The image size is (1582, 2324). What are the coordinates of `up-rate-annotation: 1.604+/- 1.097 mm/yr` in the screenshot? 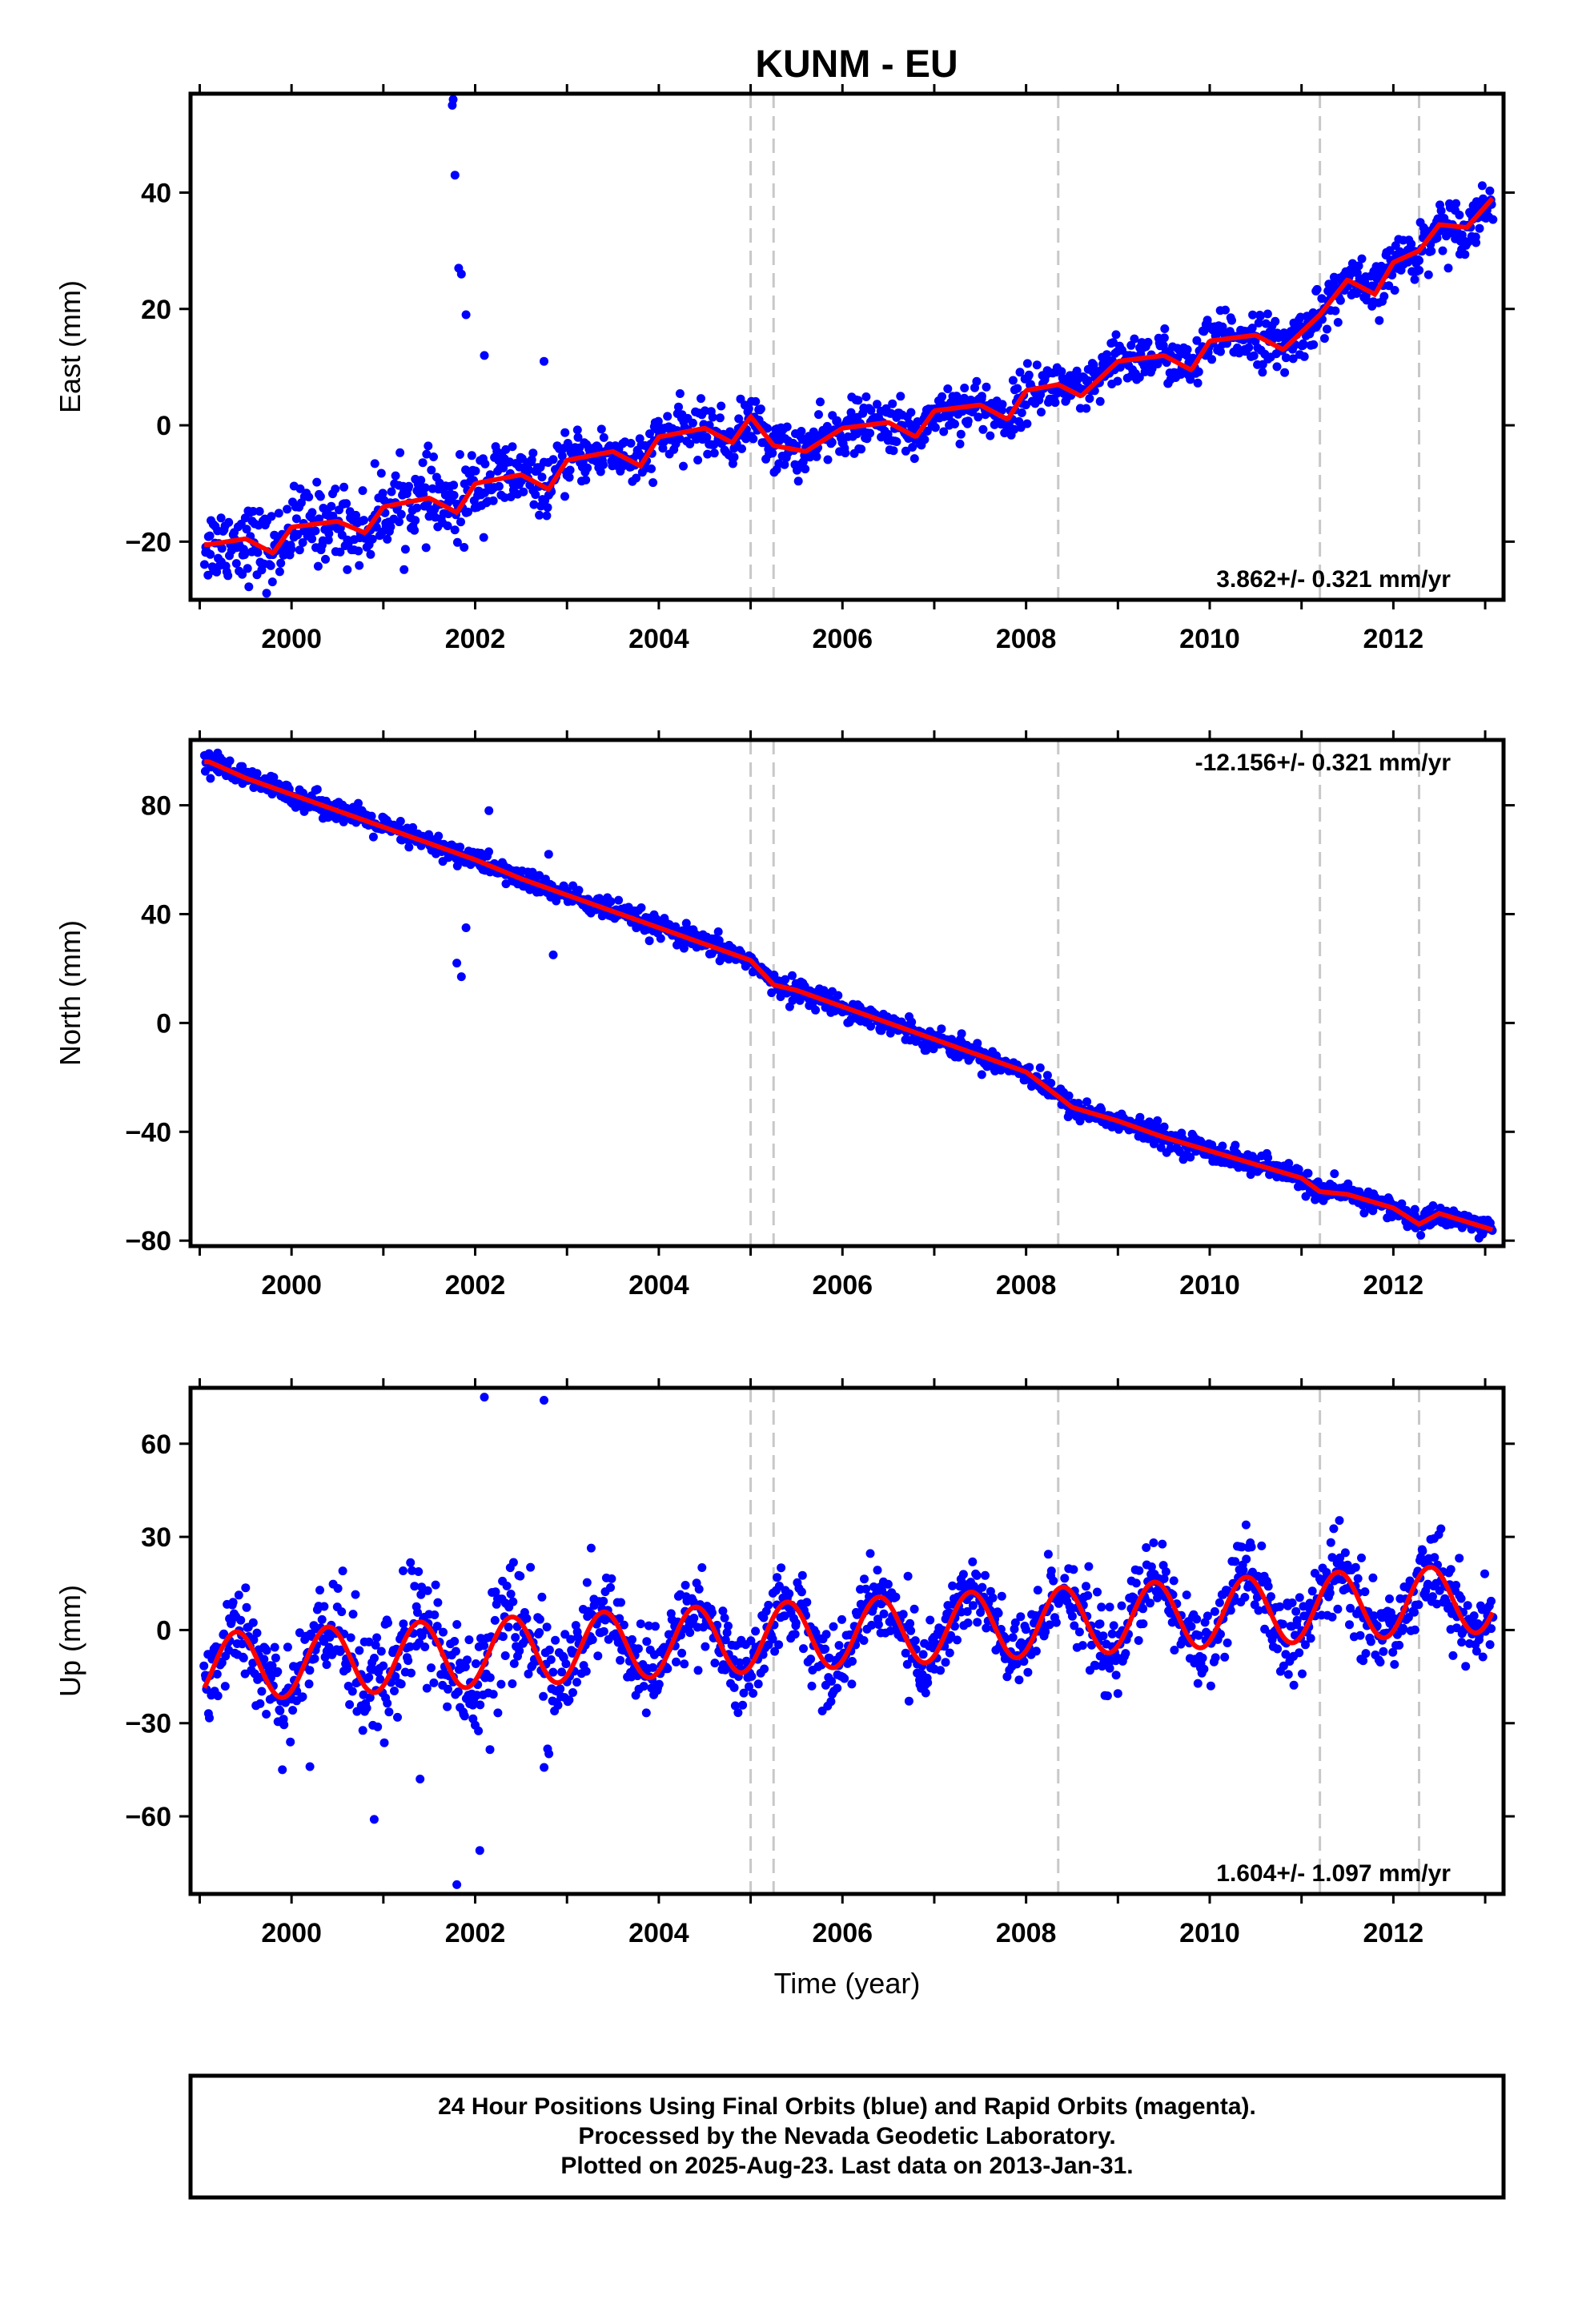 It's located at (1333, 1873).